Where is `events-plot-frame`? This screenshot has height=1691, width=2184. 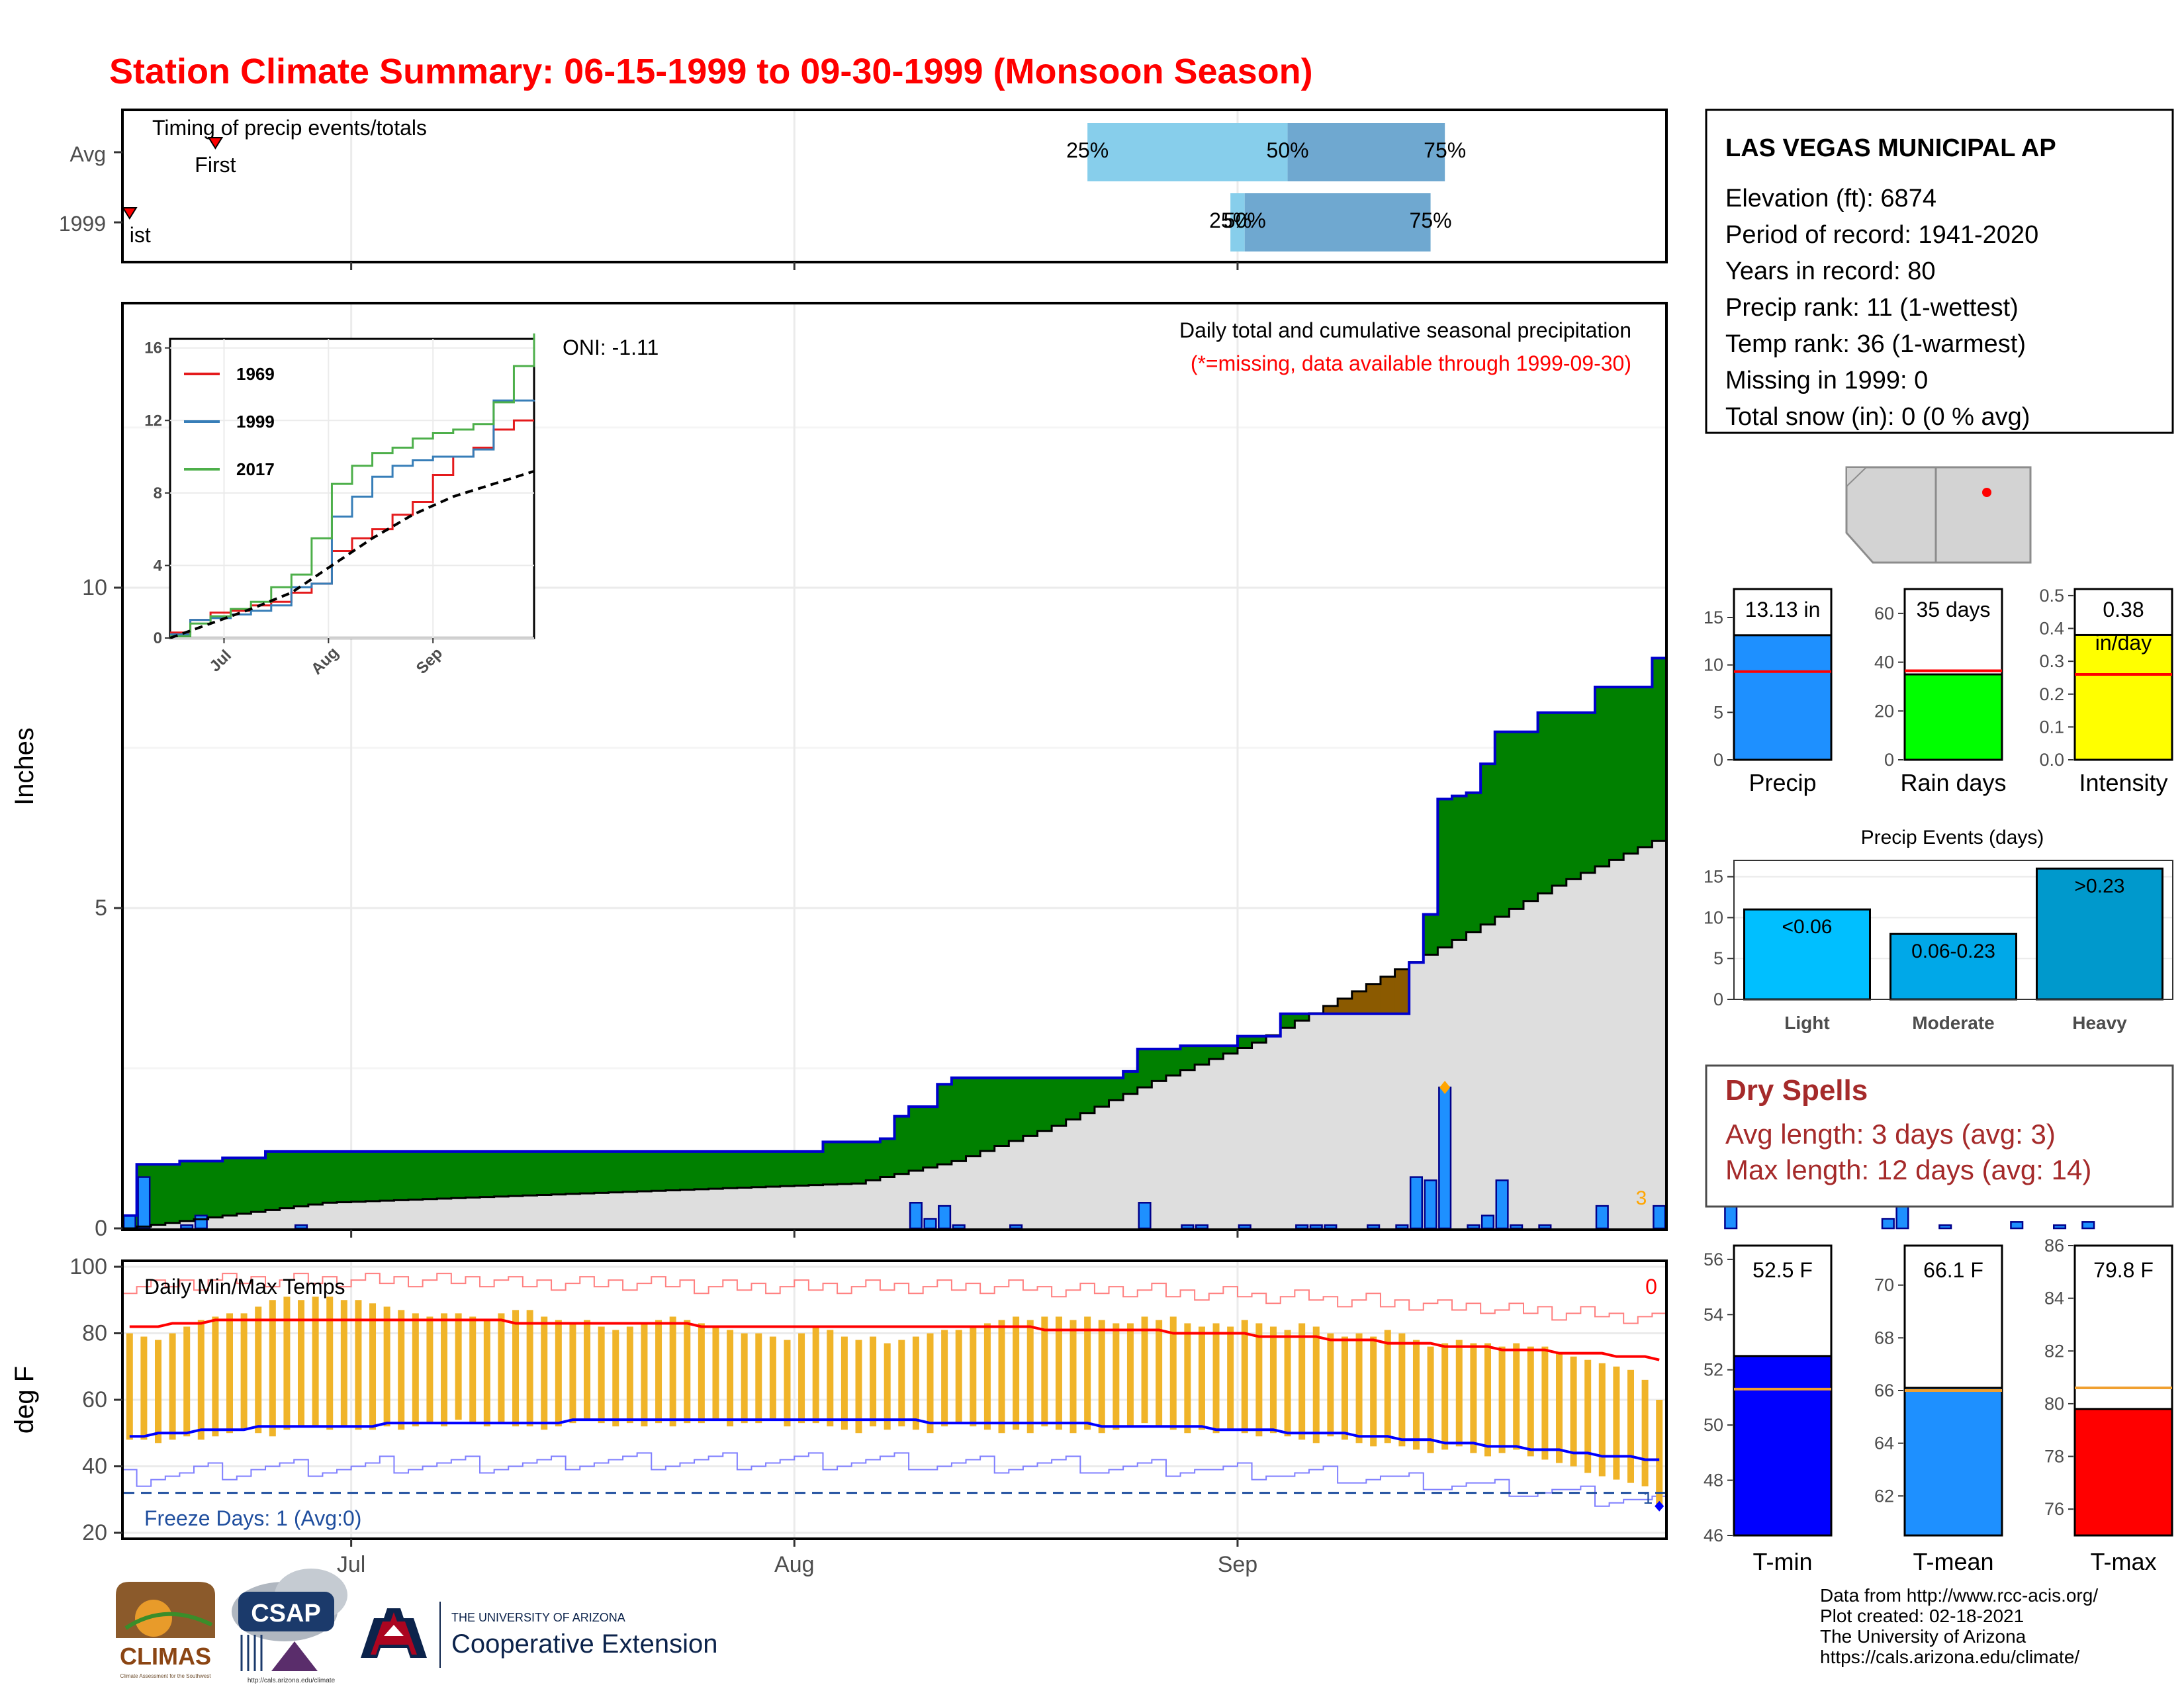
events-plot-frame is located at coordinates (1953, 930).